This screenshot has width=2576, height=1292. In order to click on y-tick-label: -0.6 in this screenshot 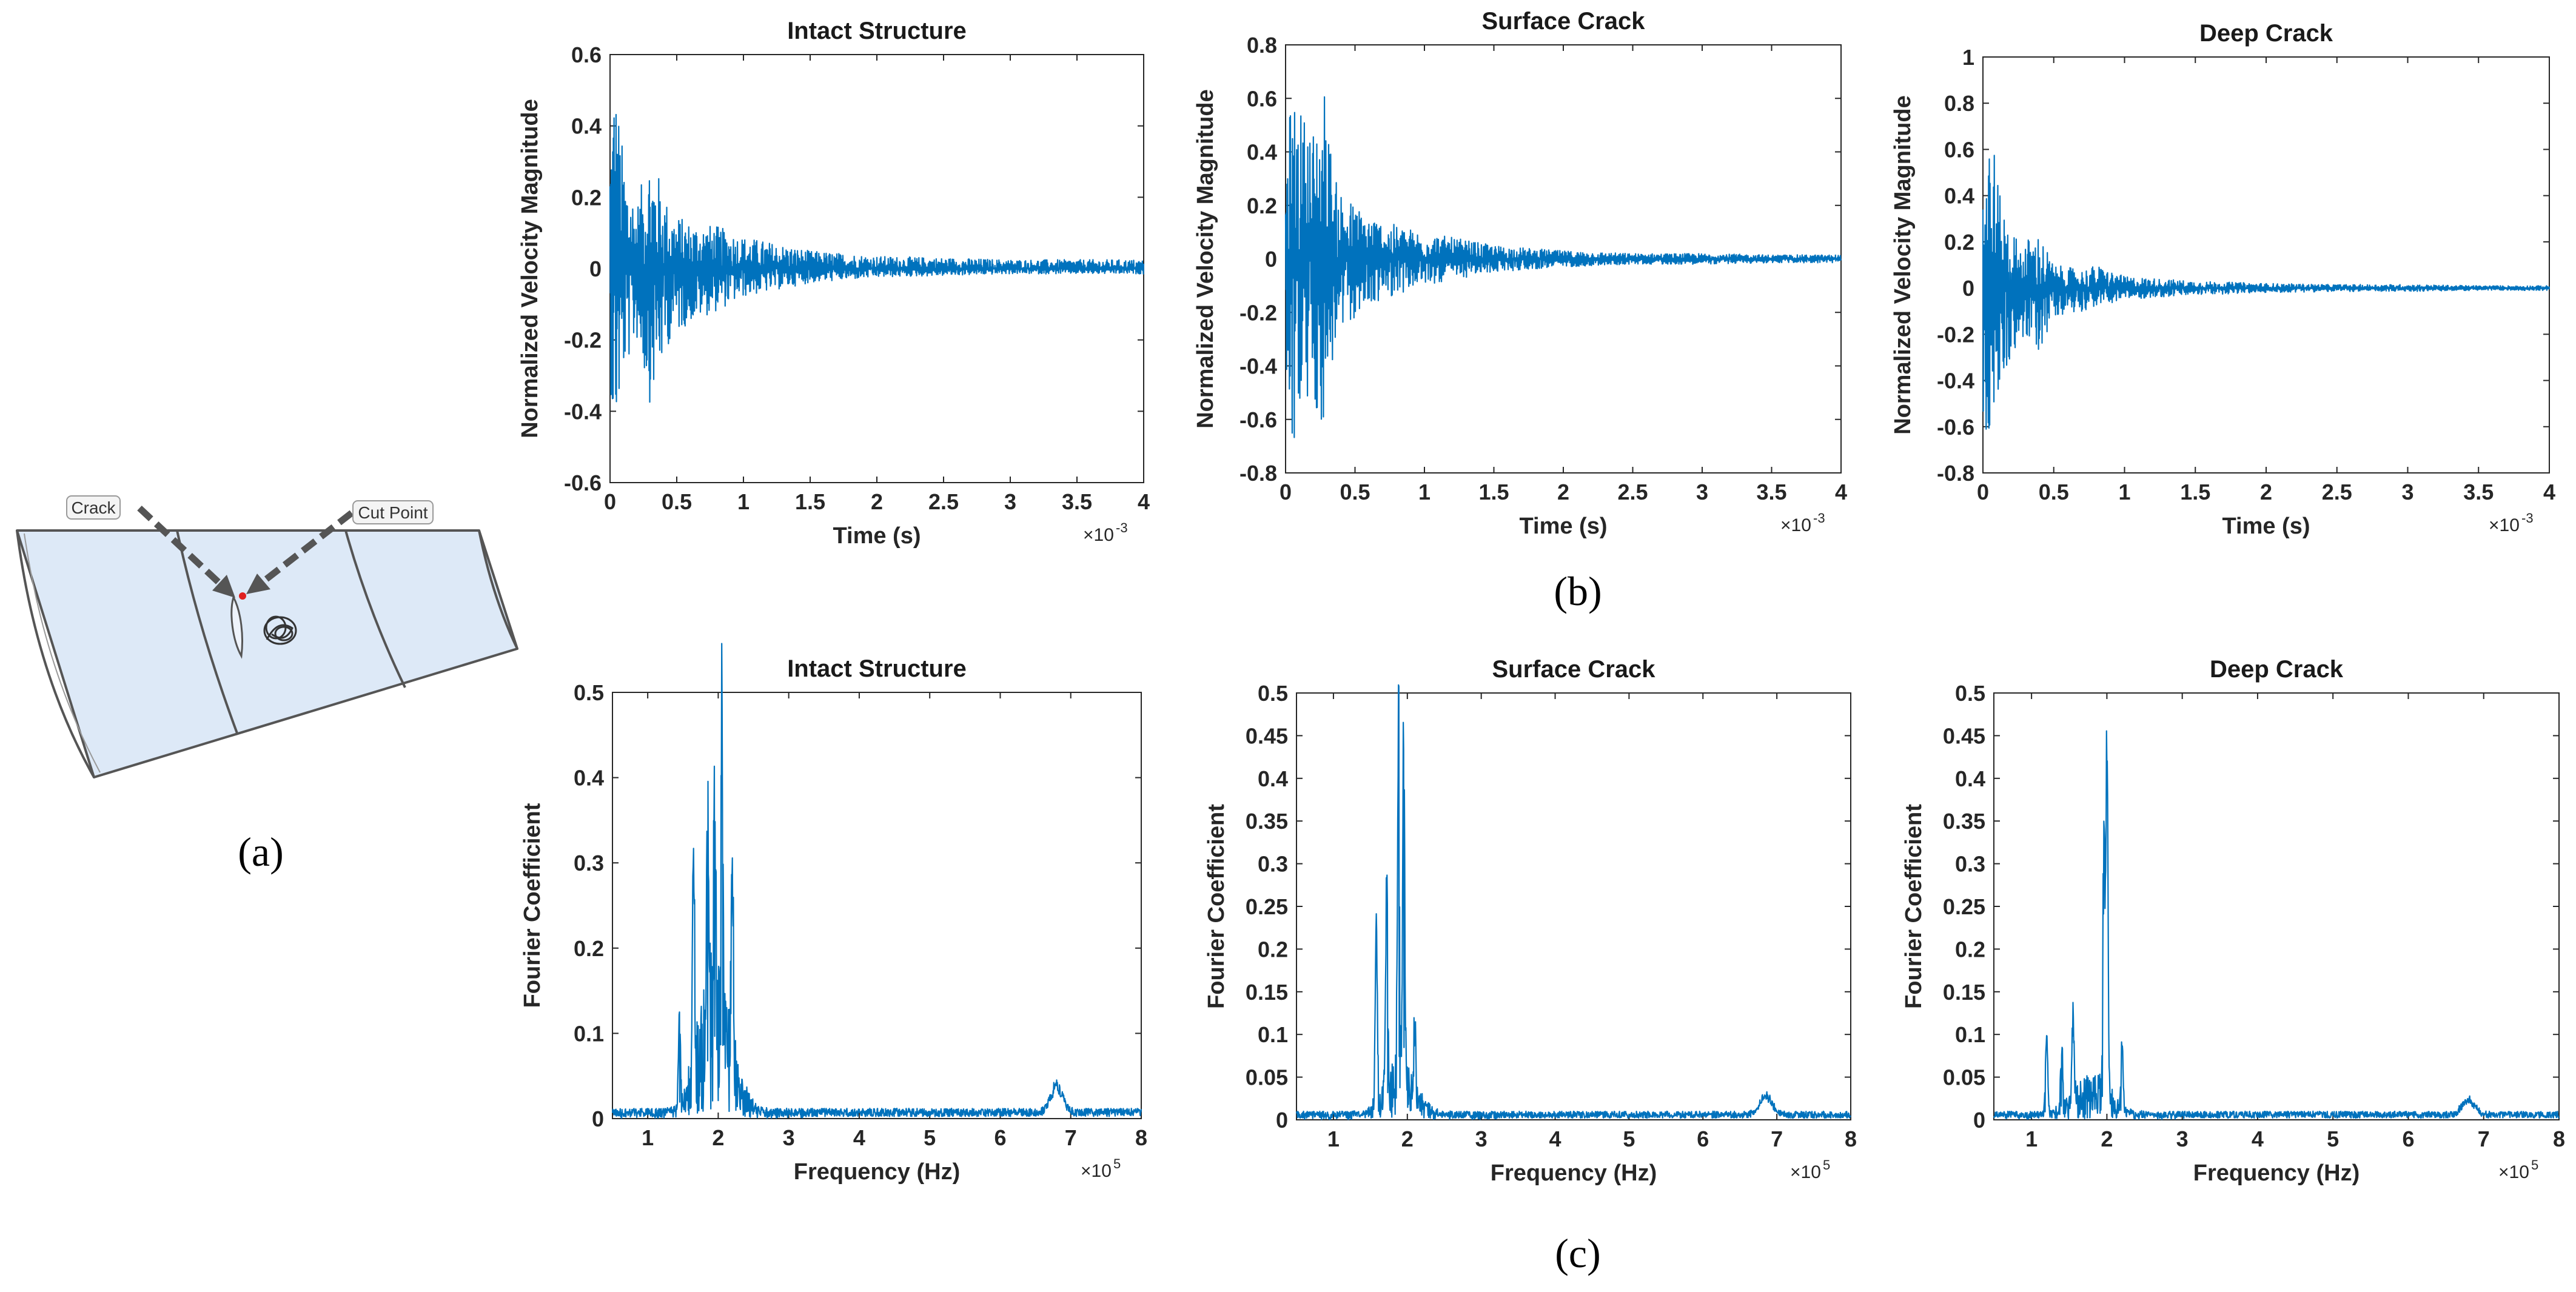, I will do `click(1955, 427)`.